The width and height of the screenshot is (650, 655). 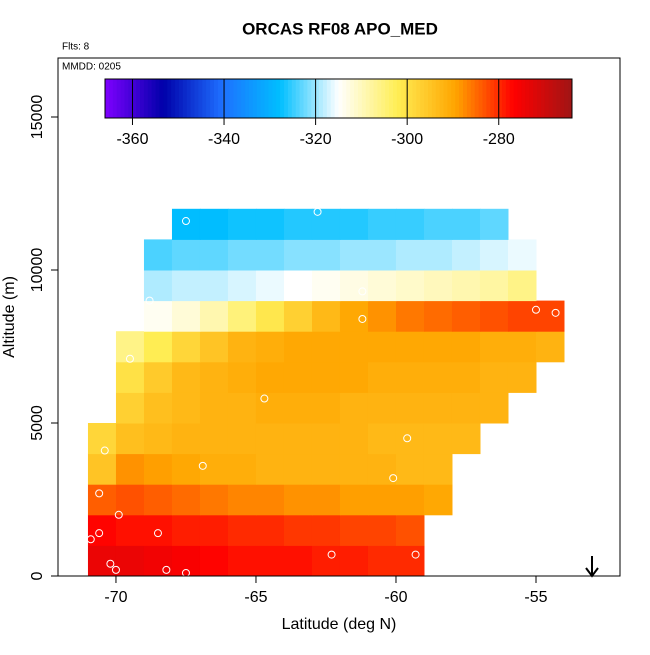 I want to click on colorbar-tick-label: -280, so click(x=499, y=139).